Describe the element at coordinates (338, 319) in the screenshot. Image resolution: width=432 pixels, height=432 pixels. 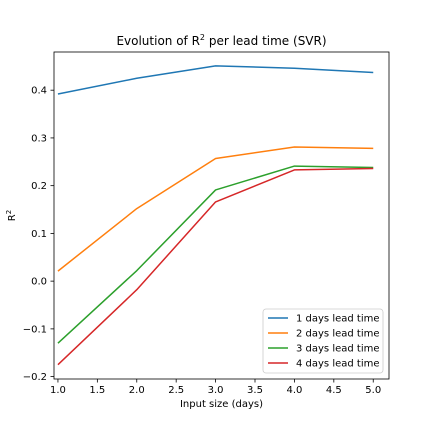
I see `legend-label-1: 1 days lead time` at that location.